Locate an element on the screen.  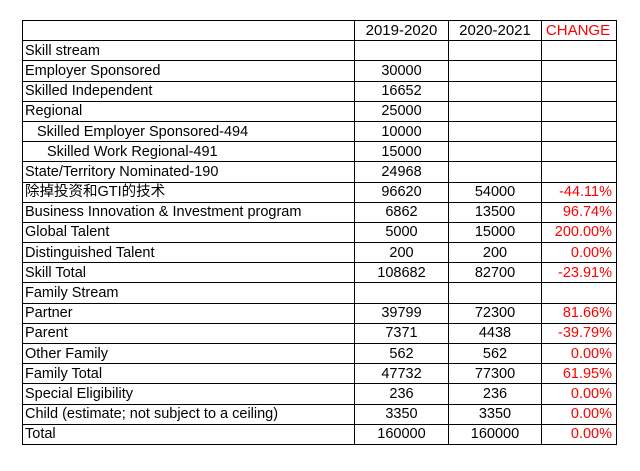
table-row: 除掉投资和GTI的技术 96620 54000 -44.11% is located at coordinates (319, 192).